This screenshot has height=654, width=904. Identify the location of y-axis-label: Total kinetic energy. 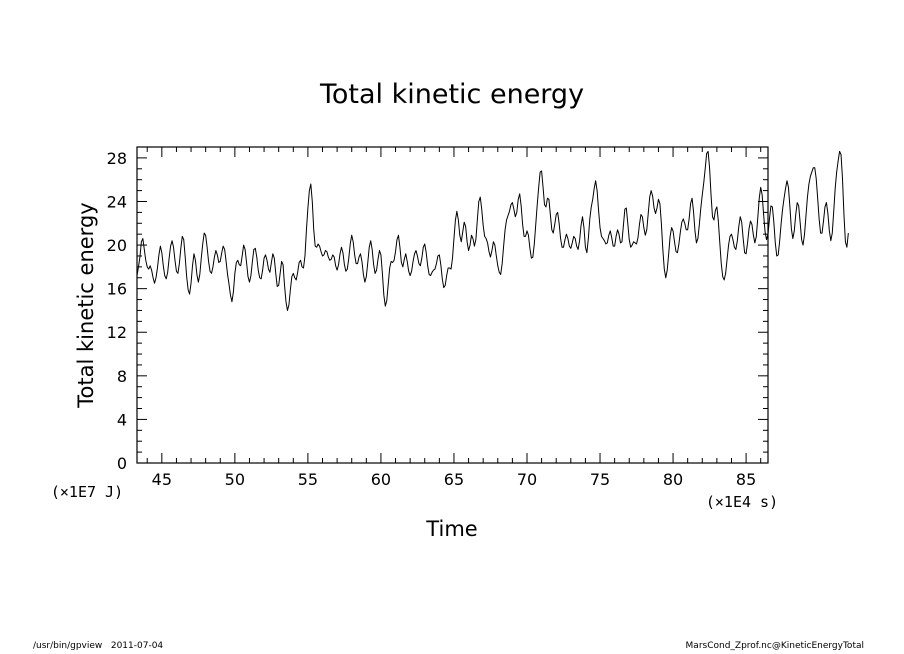
(86, 305).